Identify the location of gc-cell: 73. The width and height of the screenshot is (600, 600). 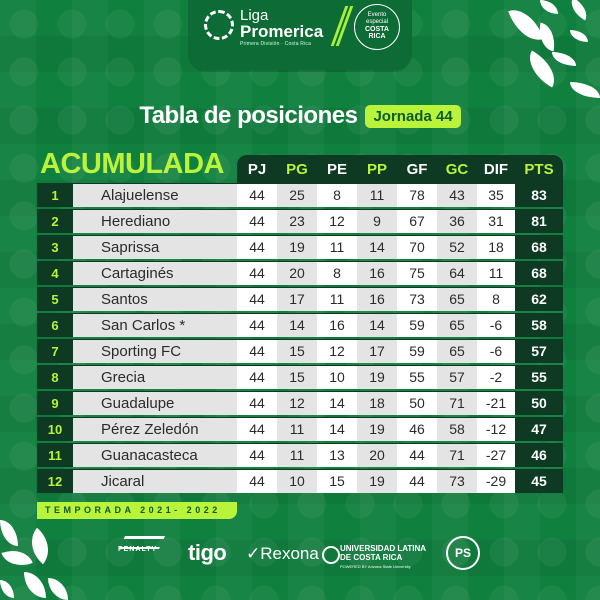
(457, 481).